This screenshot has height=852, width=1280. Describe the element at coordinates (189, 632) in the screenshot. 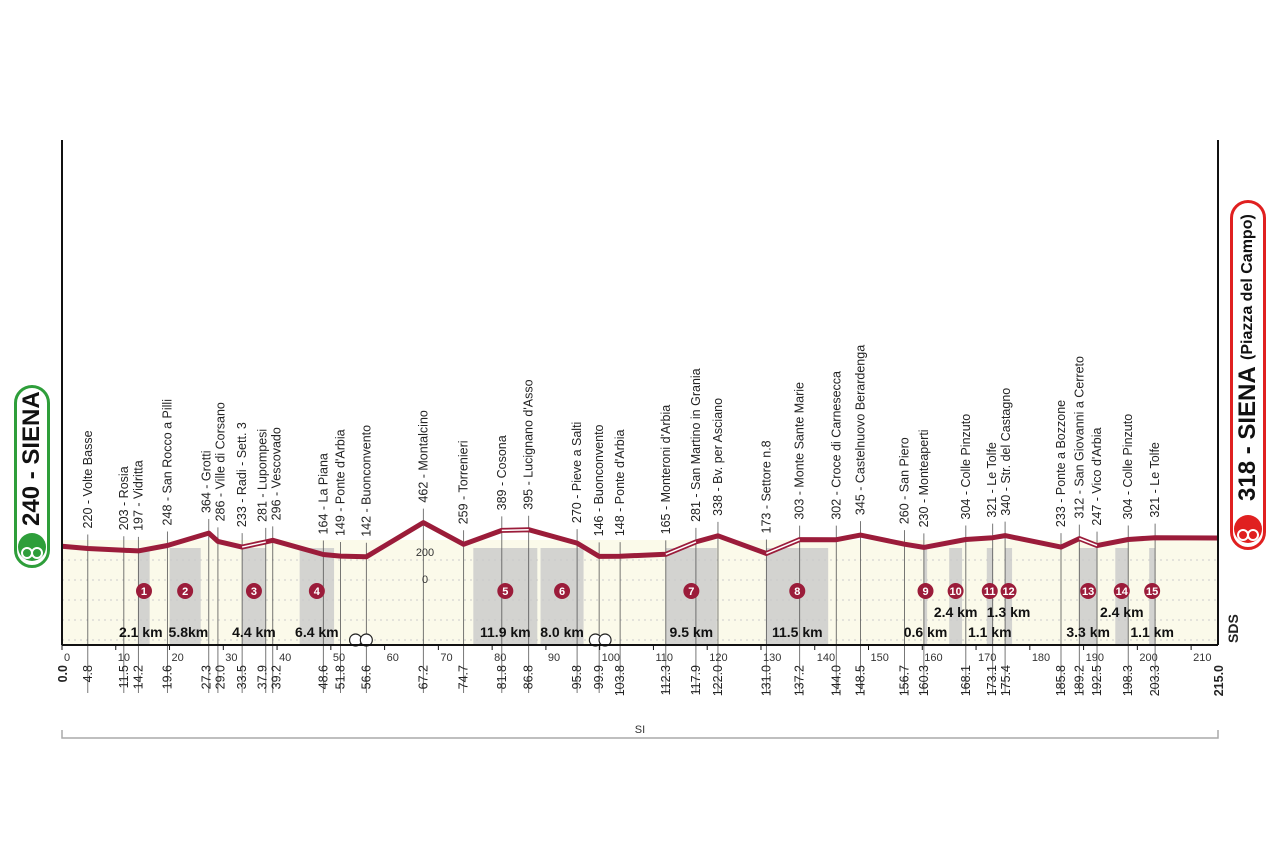

I see `sector-length: 5.8km` at that location.